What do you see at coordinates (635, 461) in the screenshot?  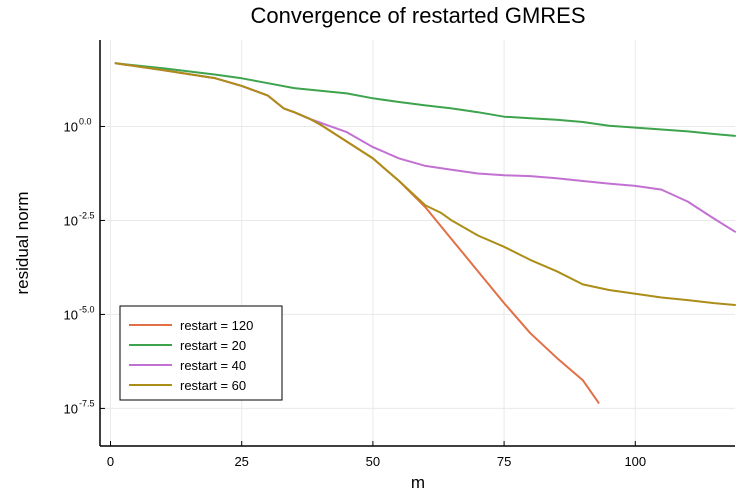 I see `x-tick-label: 100` at bounding box center [635, 461].